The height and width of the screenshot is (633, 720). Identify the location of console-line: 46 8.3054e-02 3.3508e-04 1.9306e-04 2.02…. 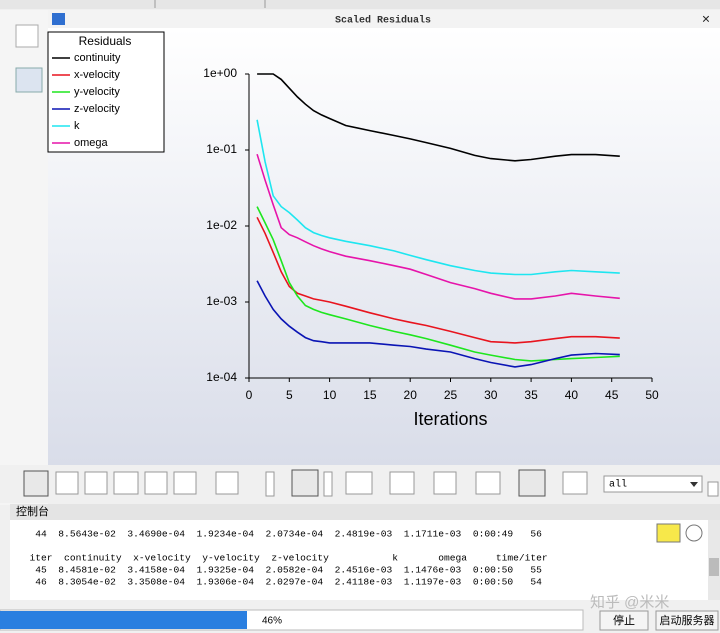
(280, 582).